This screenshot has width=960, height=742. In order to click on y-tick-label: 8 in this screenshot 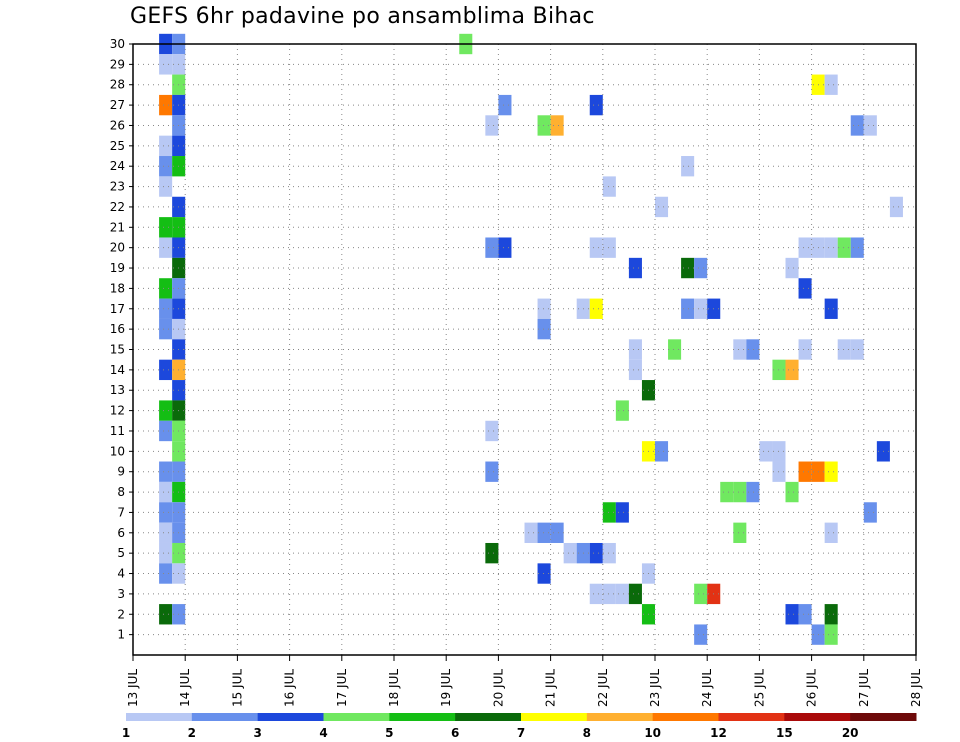, I will do `click(121, 492)`.